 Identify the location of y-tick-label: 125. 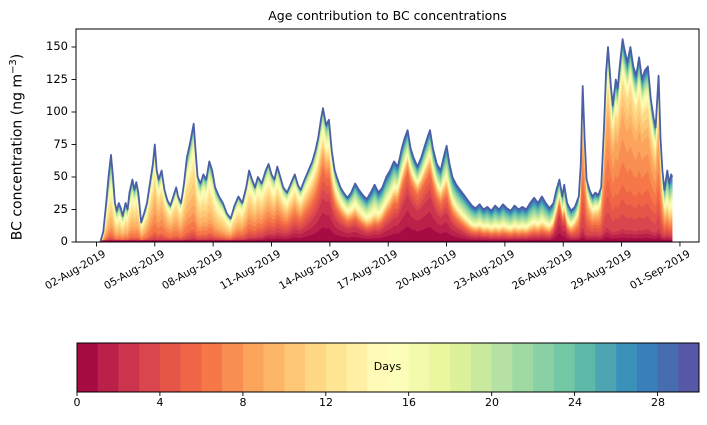
(57, 79).